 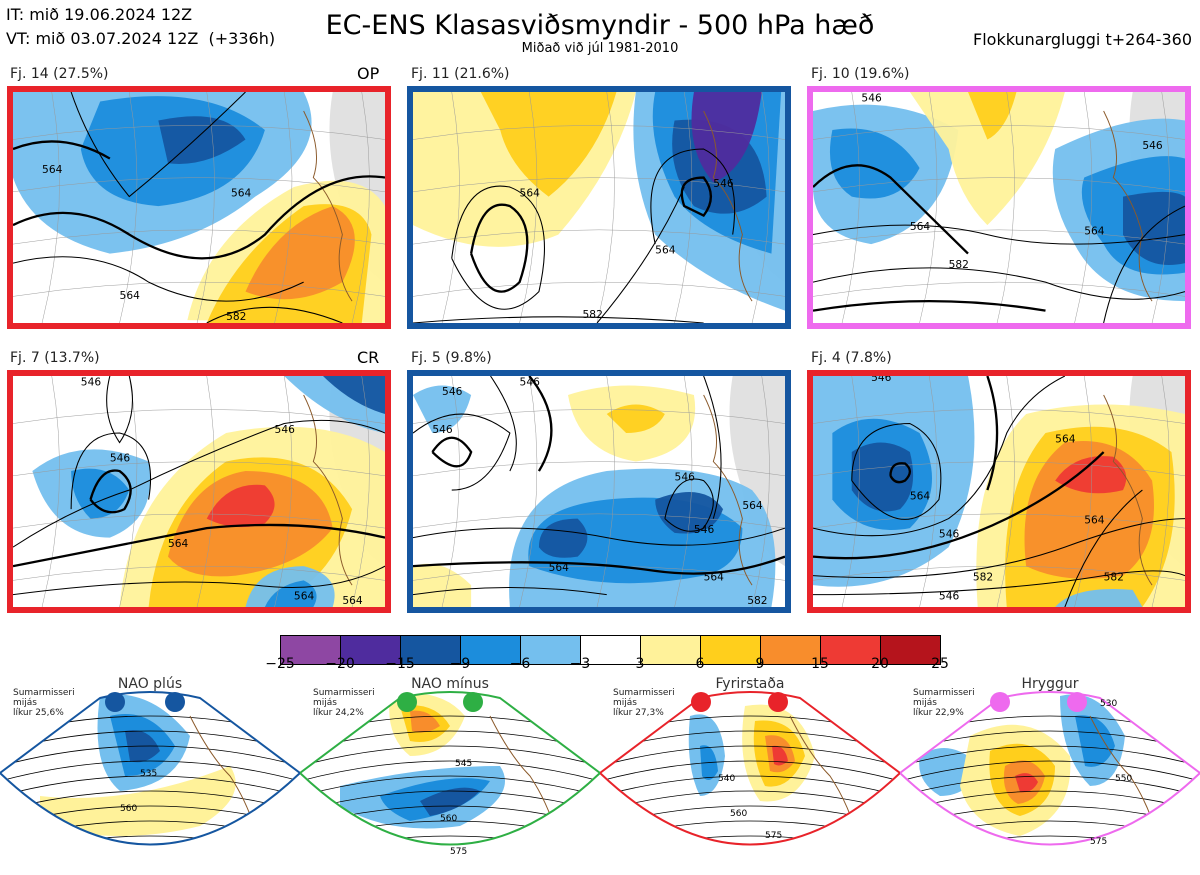 What do you see at coordinates (59, 74) in the screenshot?
I see `panel-label: Fj. 14 (27.5%)` at bounding box center [59, 74].